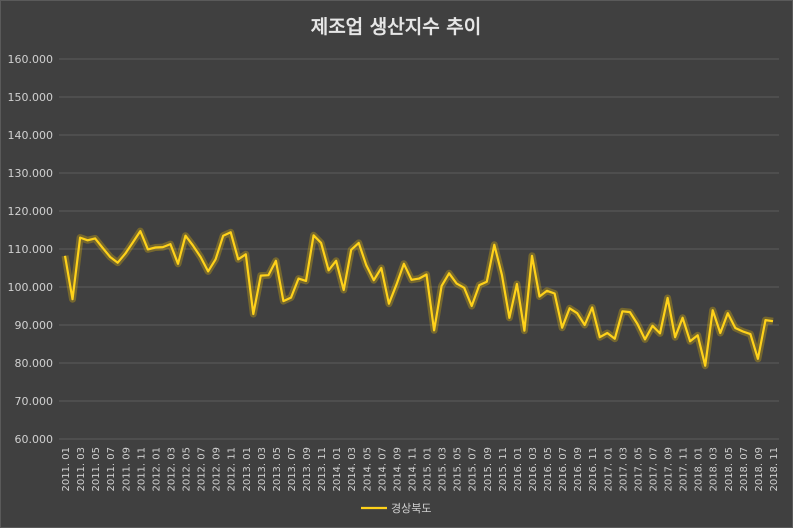 This screenshot has width=793, height=528. Describe the element at coordinates (608, 469) in the screenshot. I see `x-tick-label: 2017. 01` at that location.